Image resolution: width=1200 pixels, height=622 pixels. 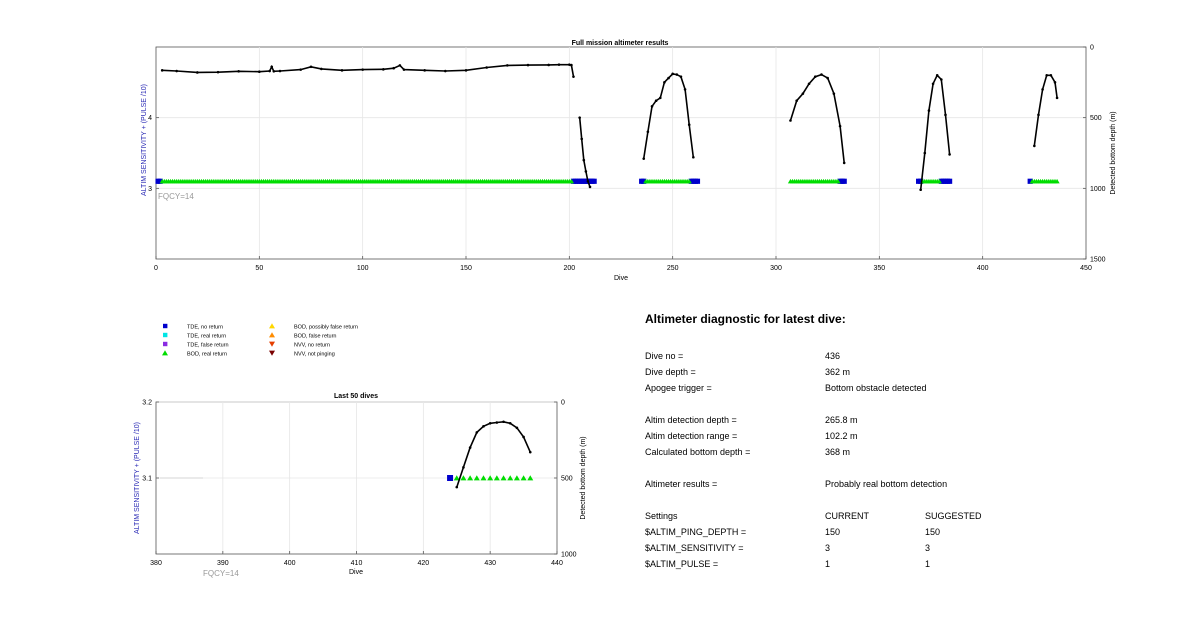 I want to click on sensitivity-suggested: 3, so click(x=928, y=548).